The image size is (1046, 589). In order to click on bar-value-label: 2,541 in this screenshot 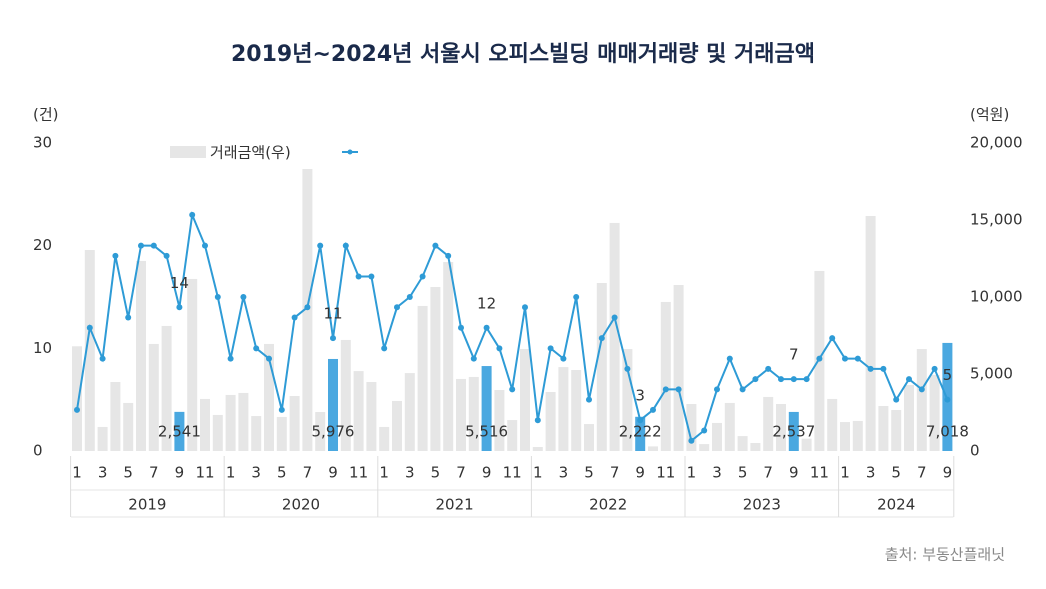, I will do `click(179, 432)`.